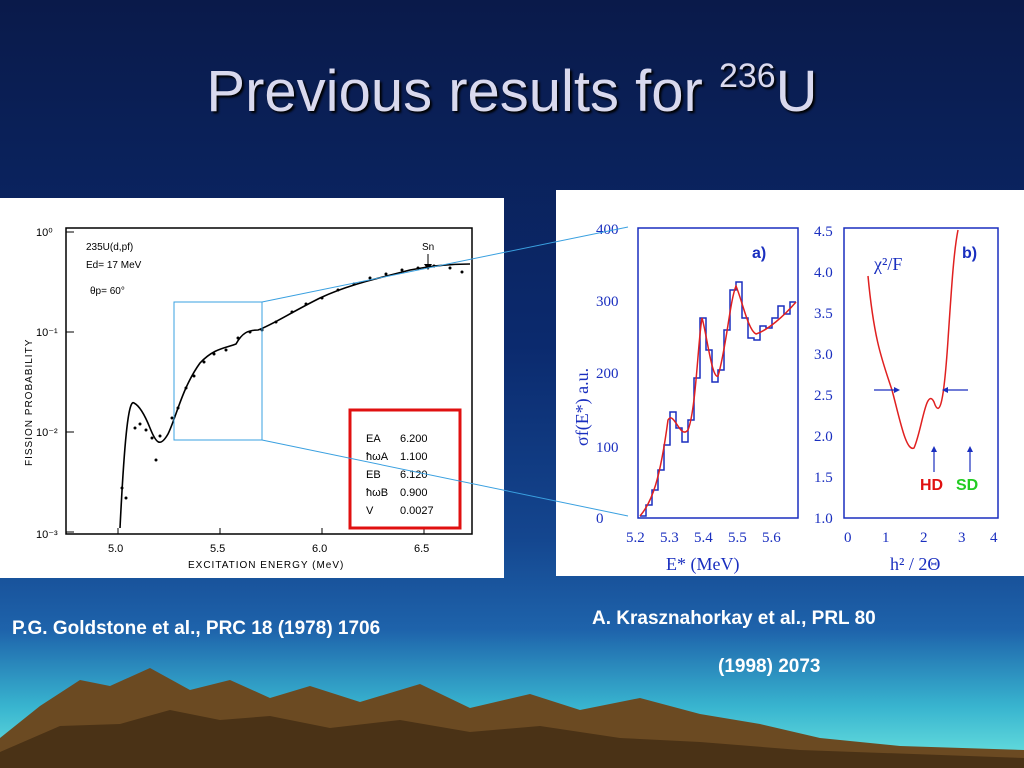 The image size is (1024, 768). What do you see at coordinates (217, 549) in the screenshot?
I see `x-tick-2: 5.5` at bounding box center [217, 549].